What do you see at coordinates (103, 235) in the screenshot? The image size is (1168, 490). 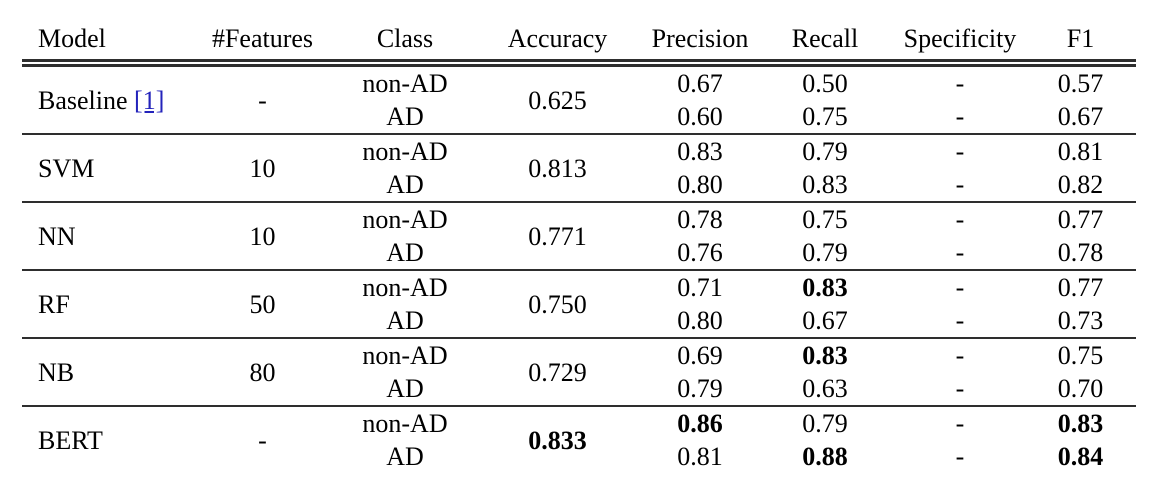 I see `model-cell: NN` at bounding box center [103, 235].